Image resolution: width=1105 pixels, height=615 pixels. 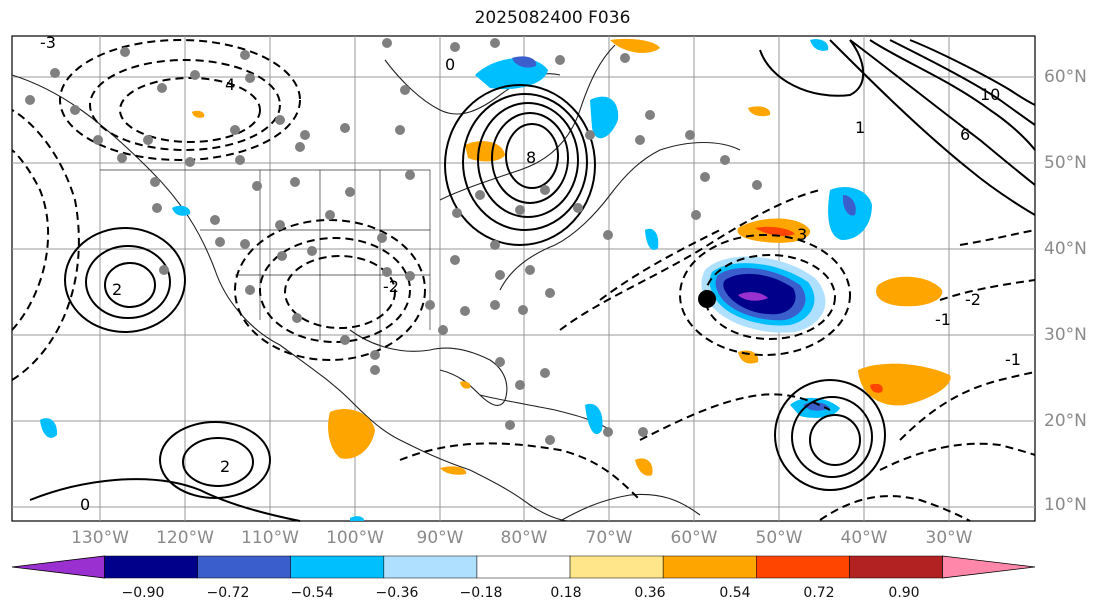 I want to click on lat-label: 50°N, so click(x=1065, y=163).